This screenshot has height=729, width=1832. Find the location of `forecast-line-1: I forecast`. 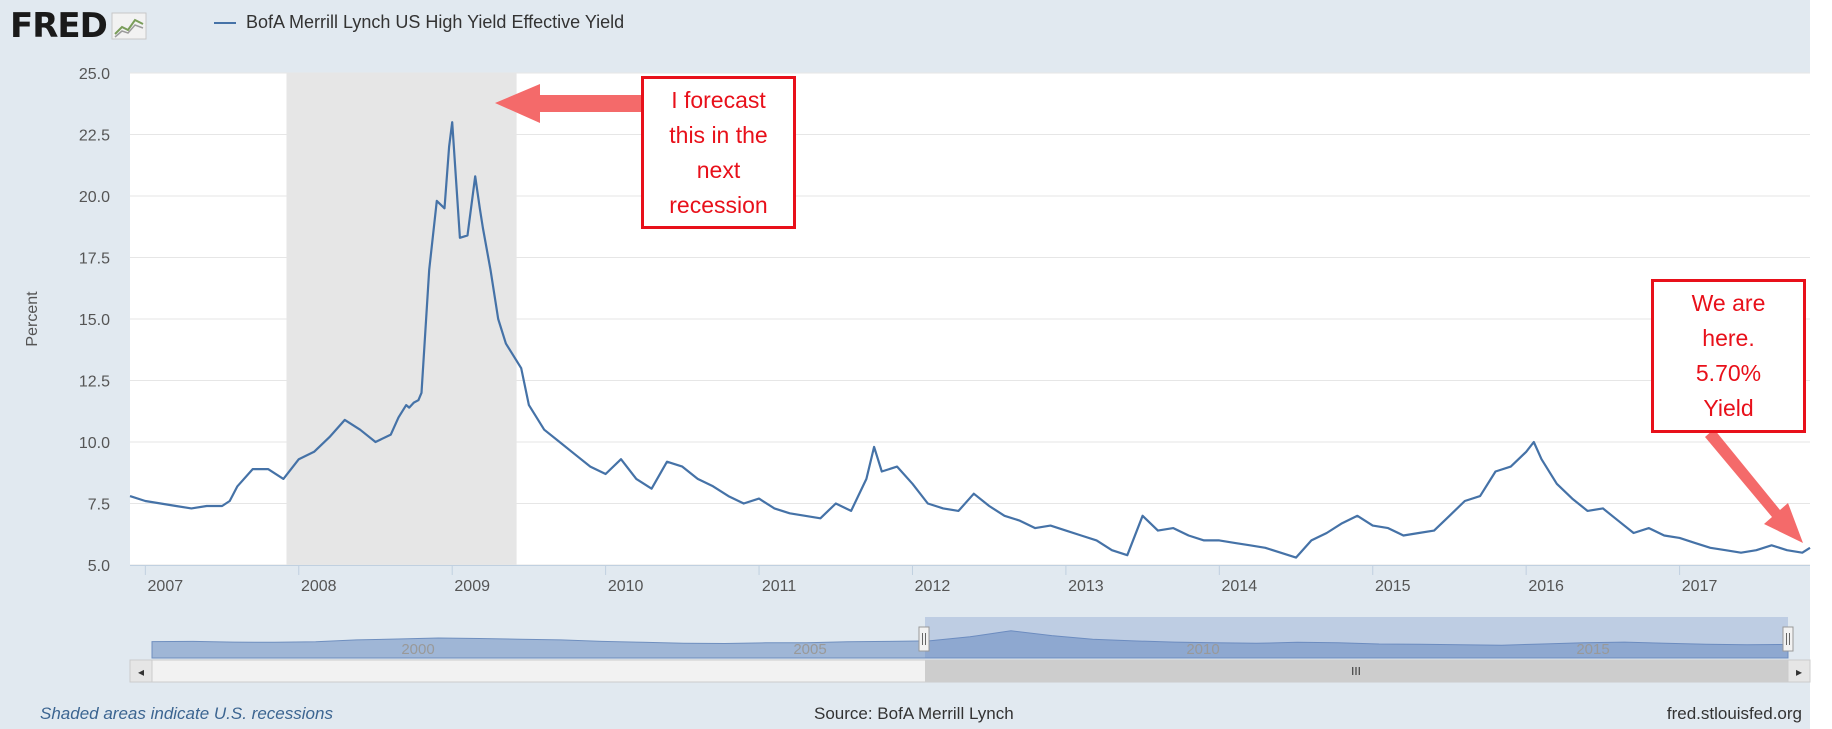

forecast-line-1: I forecast is located at coordinates (718, 99).